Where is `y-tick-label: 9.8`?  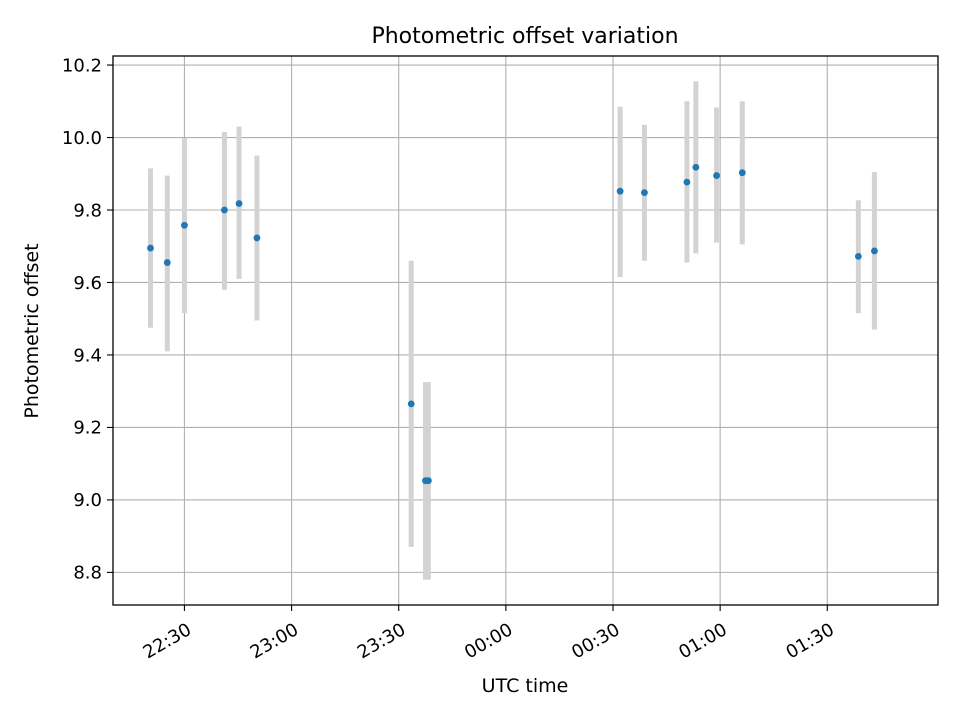
y-tick-label: 9.8 is located at coordinates (87, 210).